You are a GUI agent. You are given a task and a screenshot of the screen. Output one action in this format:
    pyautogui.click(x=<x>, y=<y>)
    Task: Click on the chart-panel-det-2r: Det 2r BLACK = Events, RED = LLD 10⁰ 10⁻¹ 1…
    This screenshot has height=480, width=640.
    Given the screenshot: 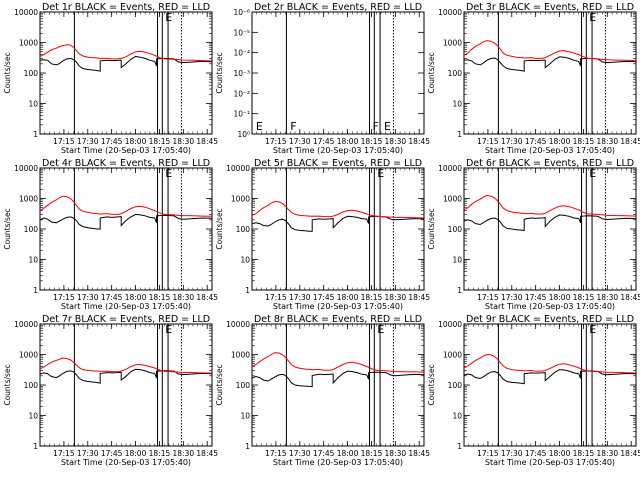 What is the action you would take?
    pyautogui.click(x=322, y=78)
    